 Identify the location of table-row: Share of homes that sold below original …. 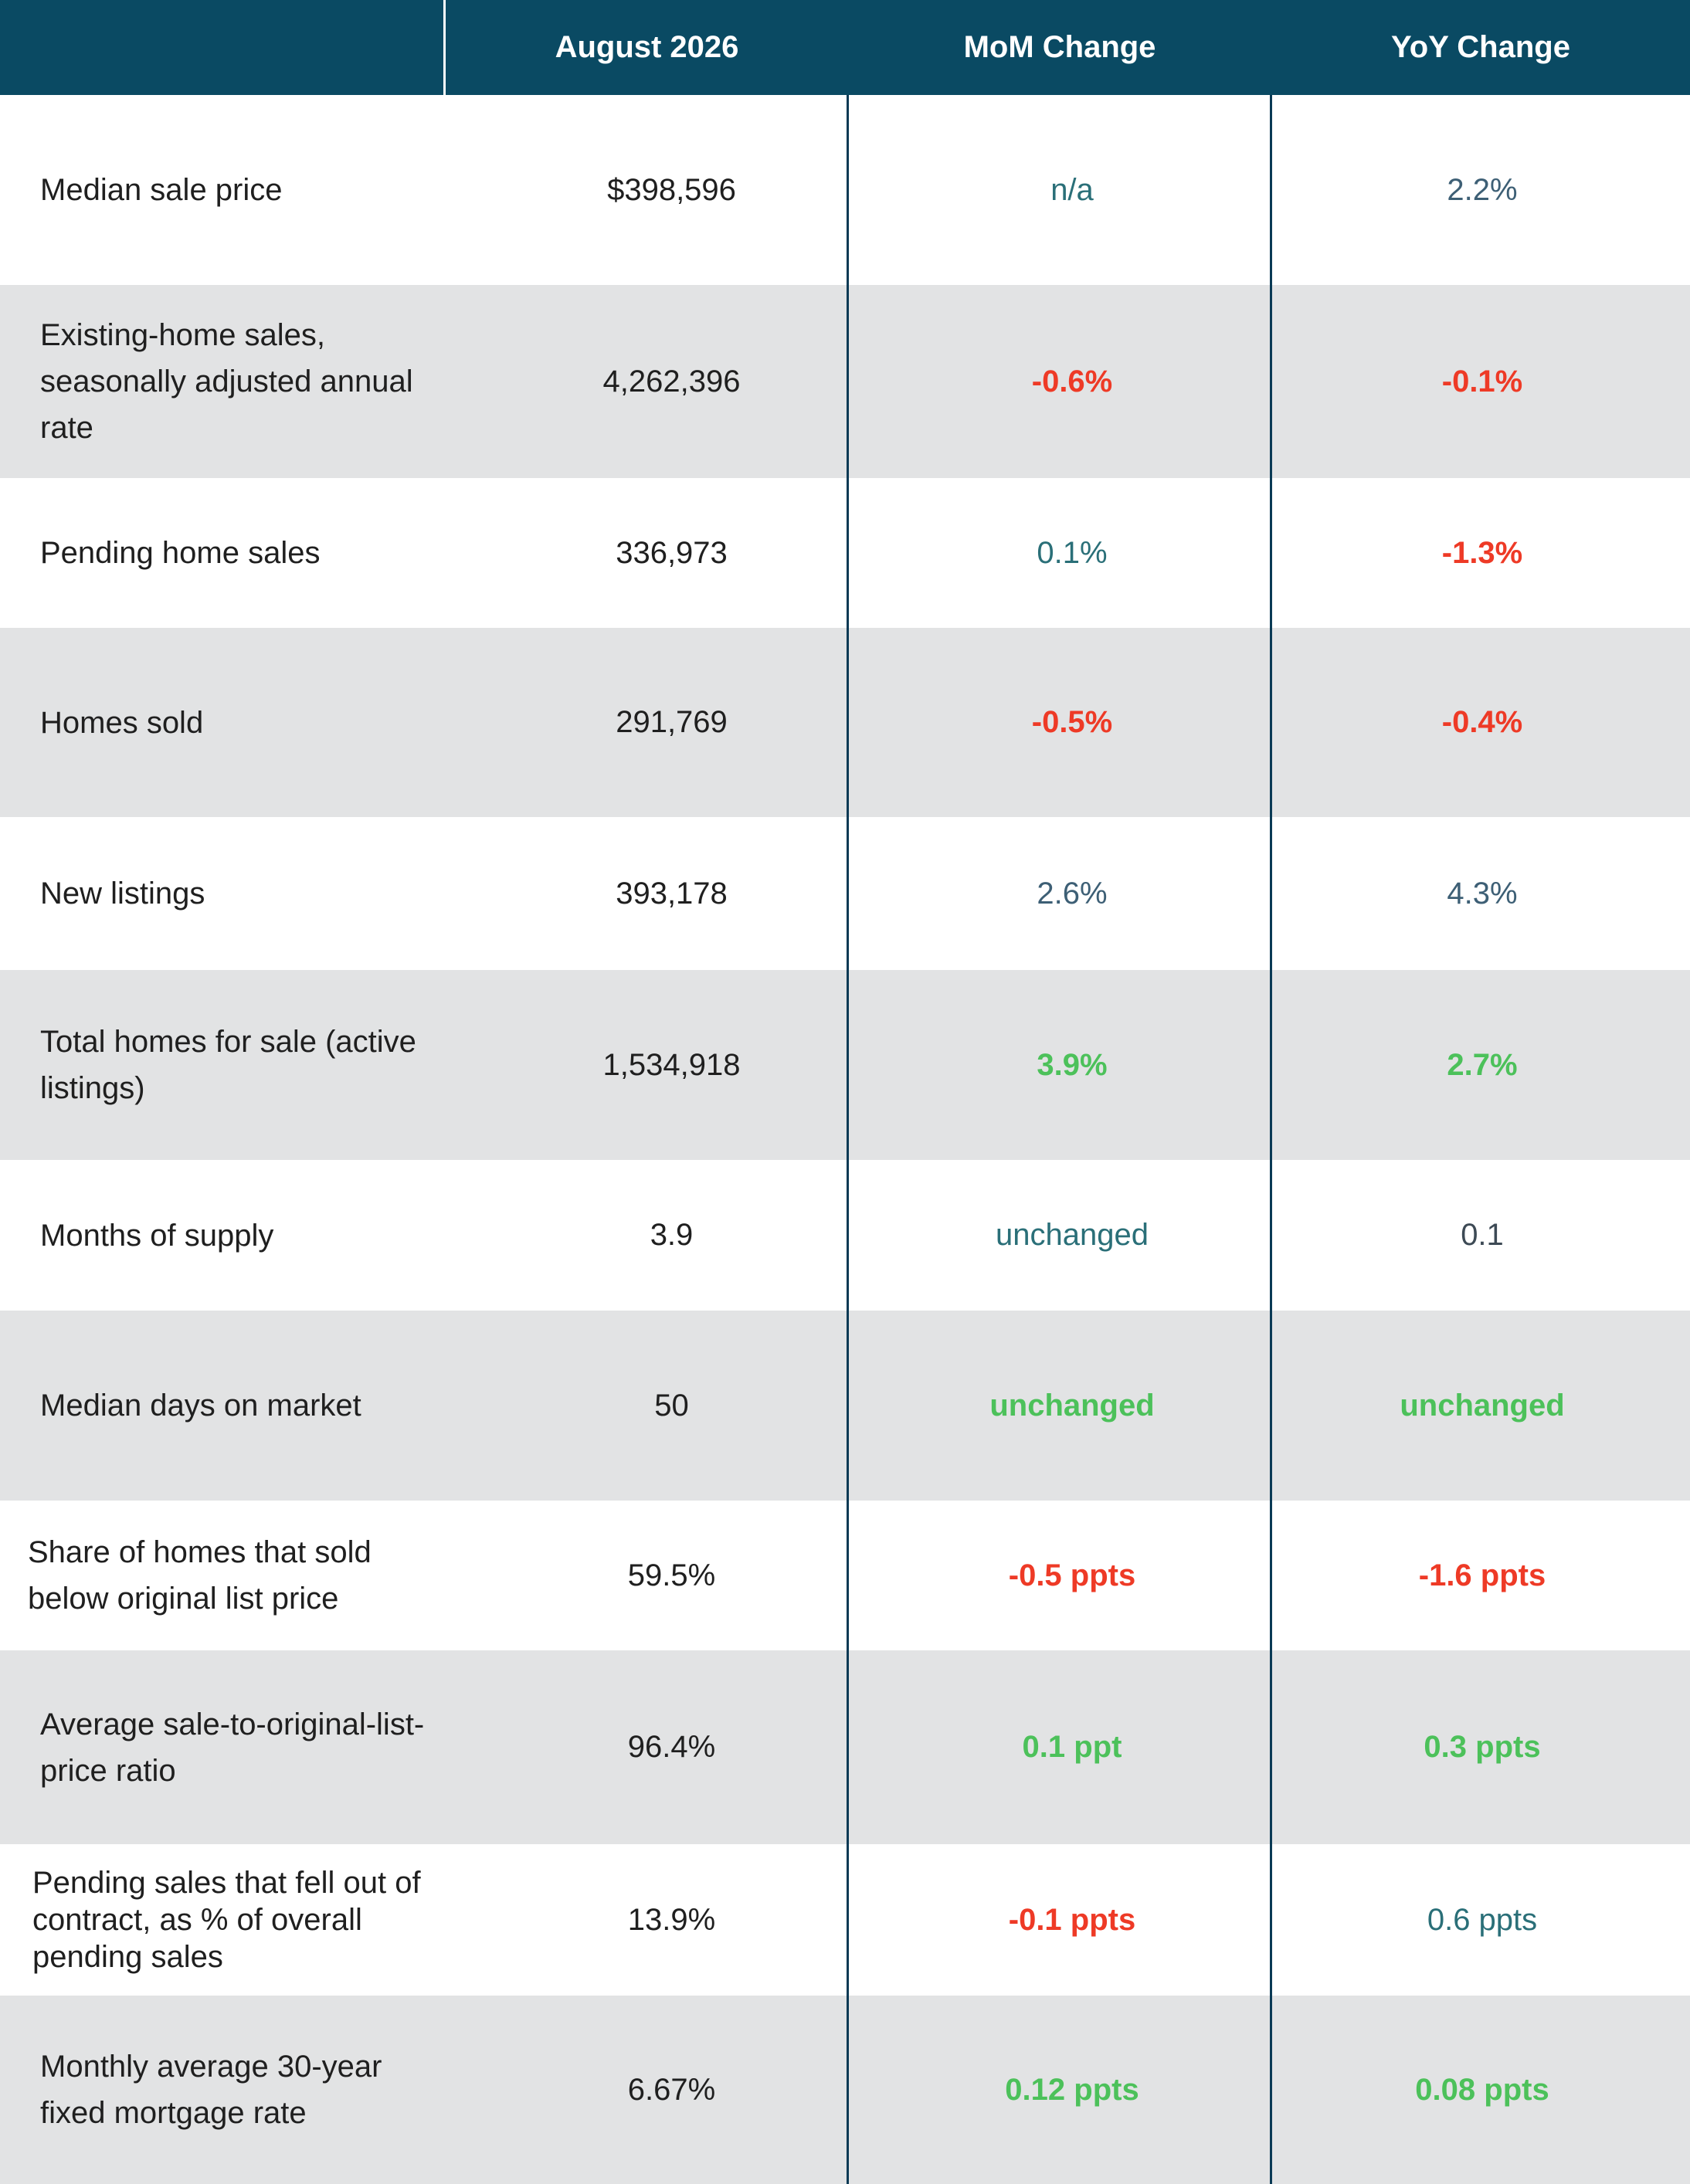
(845, 1576).